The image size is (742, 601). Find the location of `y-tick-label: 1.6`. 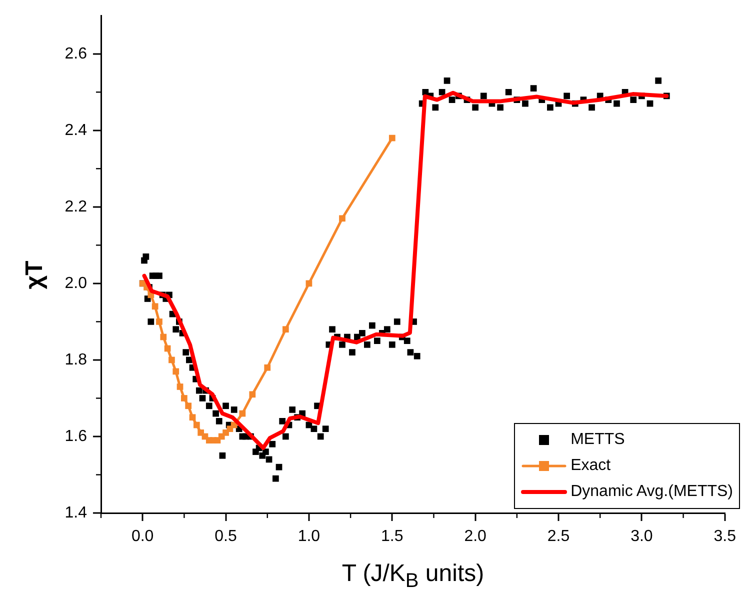

y-tick-label: 1.6 is located at coordinates (76, 436).